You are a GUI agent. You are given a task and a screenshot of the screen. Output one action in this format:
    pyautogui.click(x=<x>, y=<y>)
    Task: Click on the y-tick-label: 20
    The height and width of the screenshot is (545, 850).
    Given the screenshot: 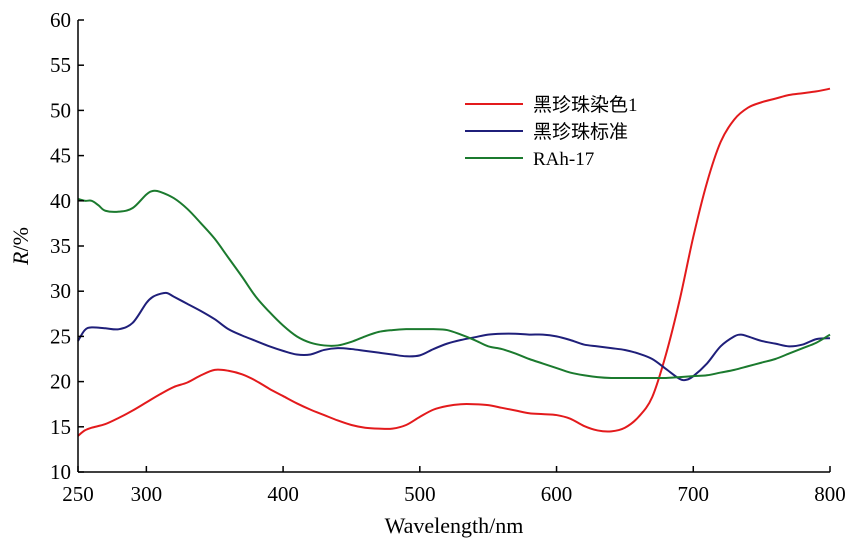 What is the action you would take?
    pyautogui.click(x=60, y=382)
    